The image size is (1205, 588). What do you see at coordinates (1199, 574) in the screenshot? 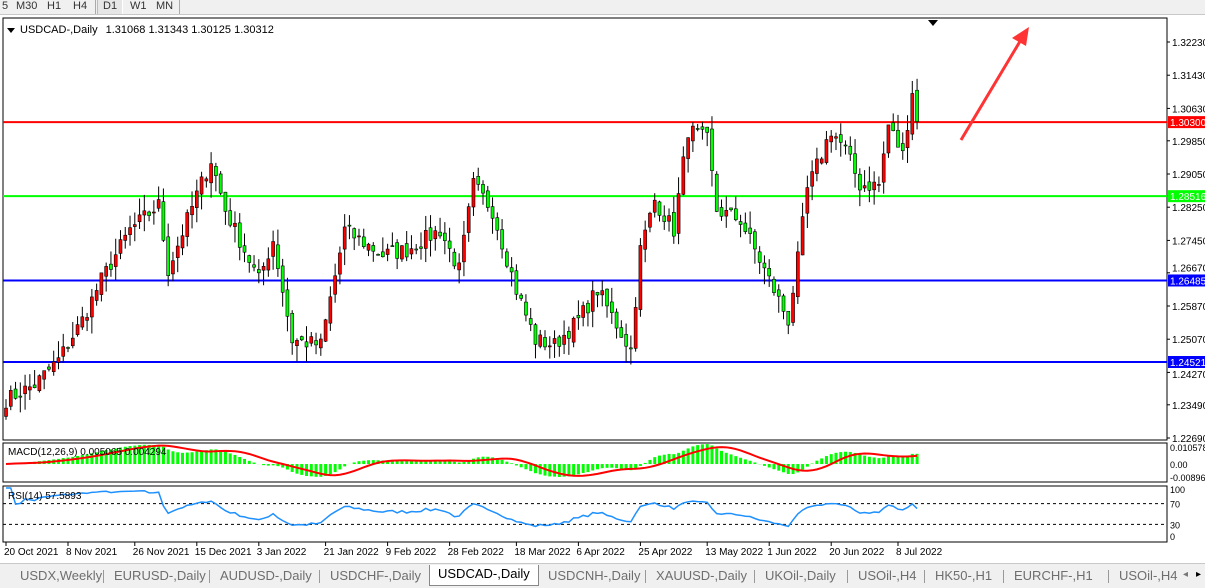
I see `tab-scroll-right-icon: ▸` at bounding box center [1199, 574].